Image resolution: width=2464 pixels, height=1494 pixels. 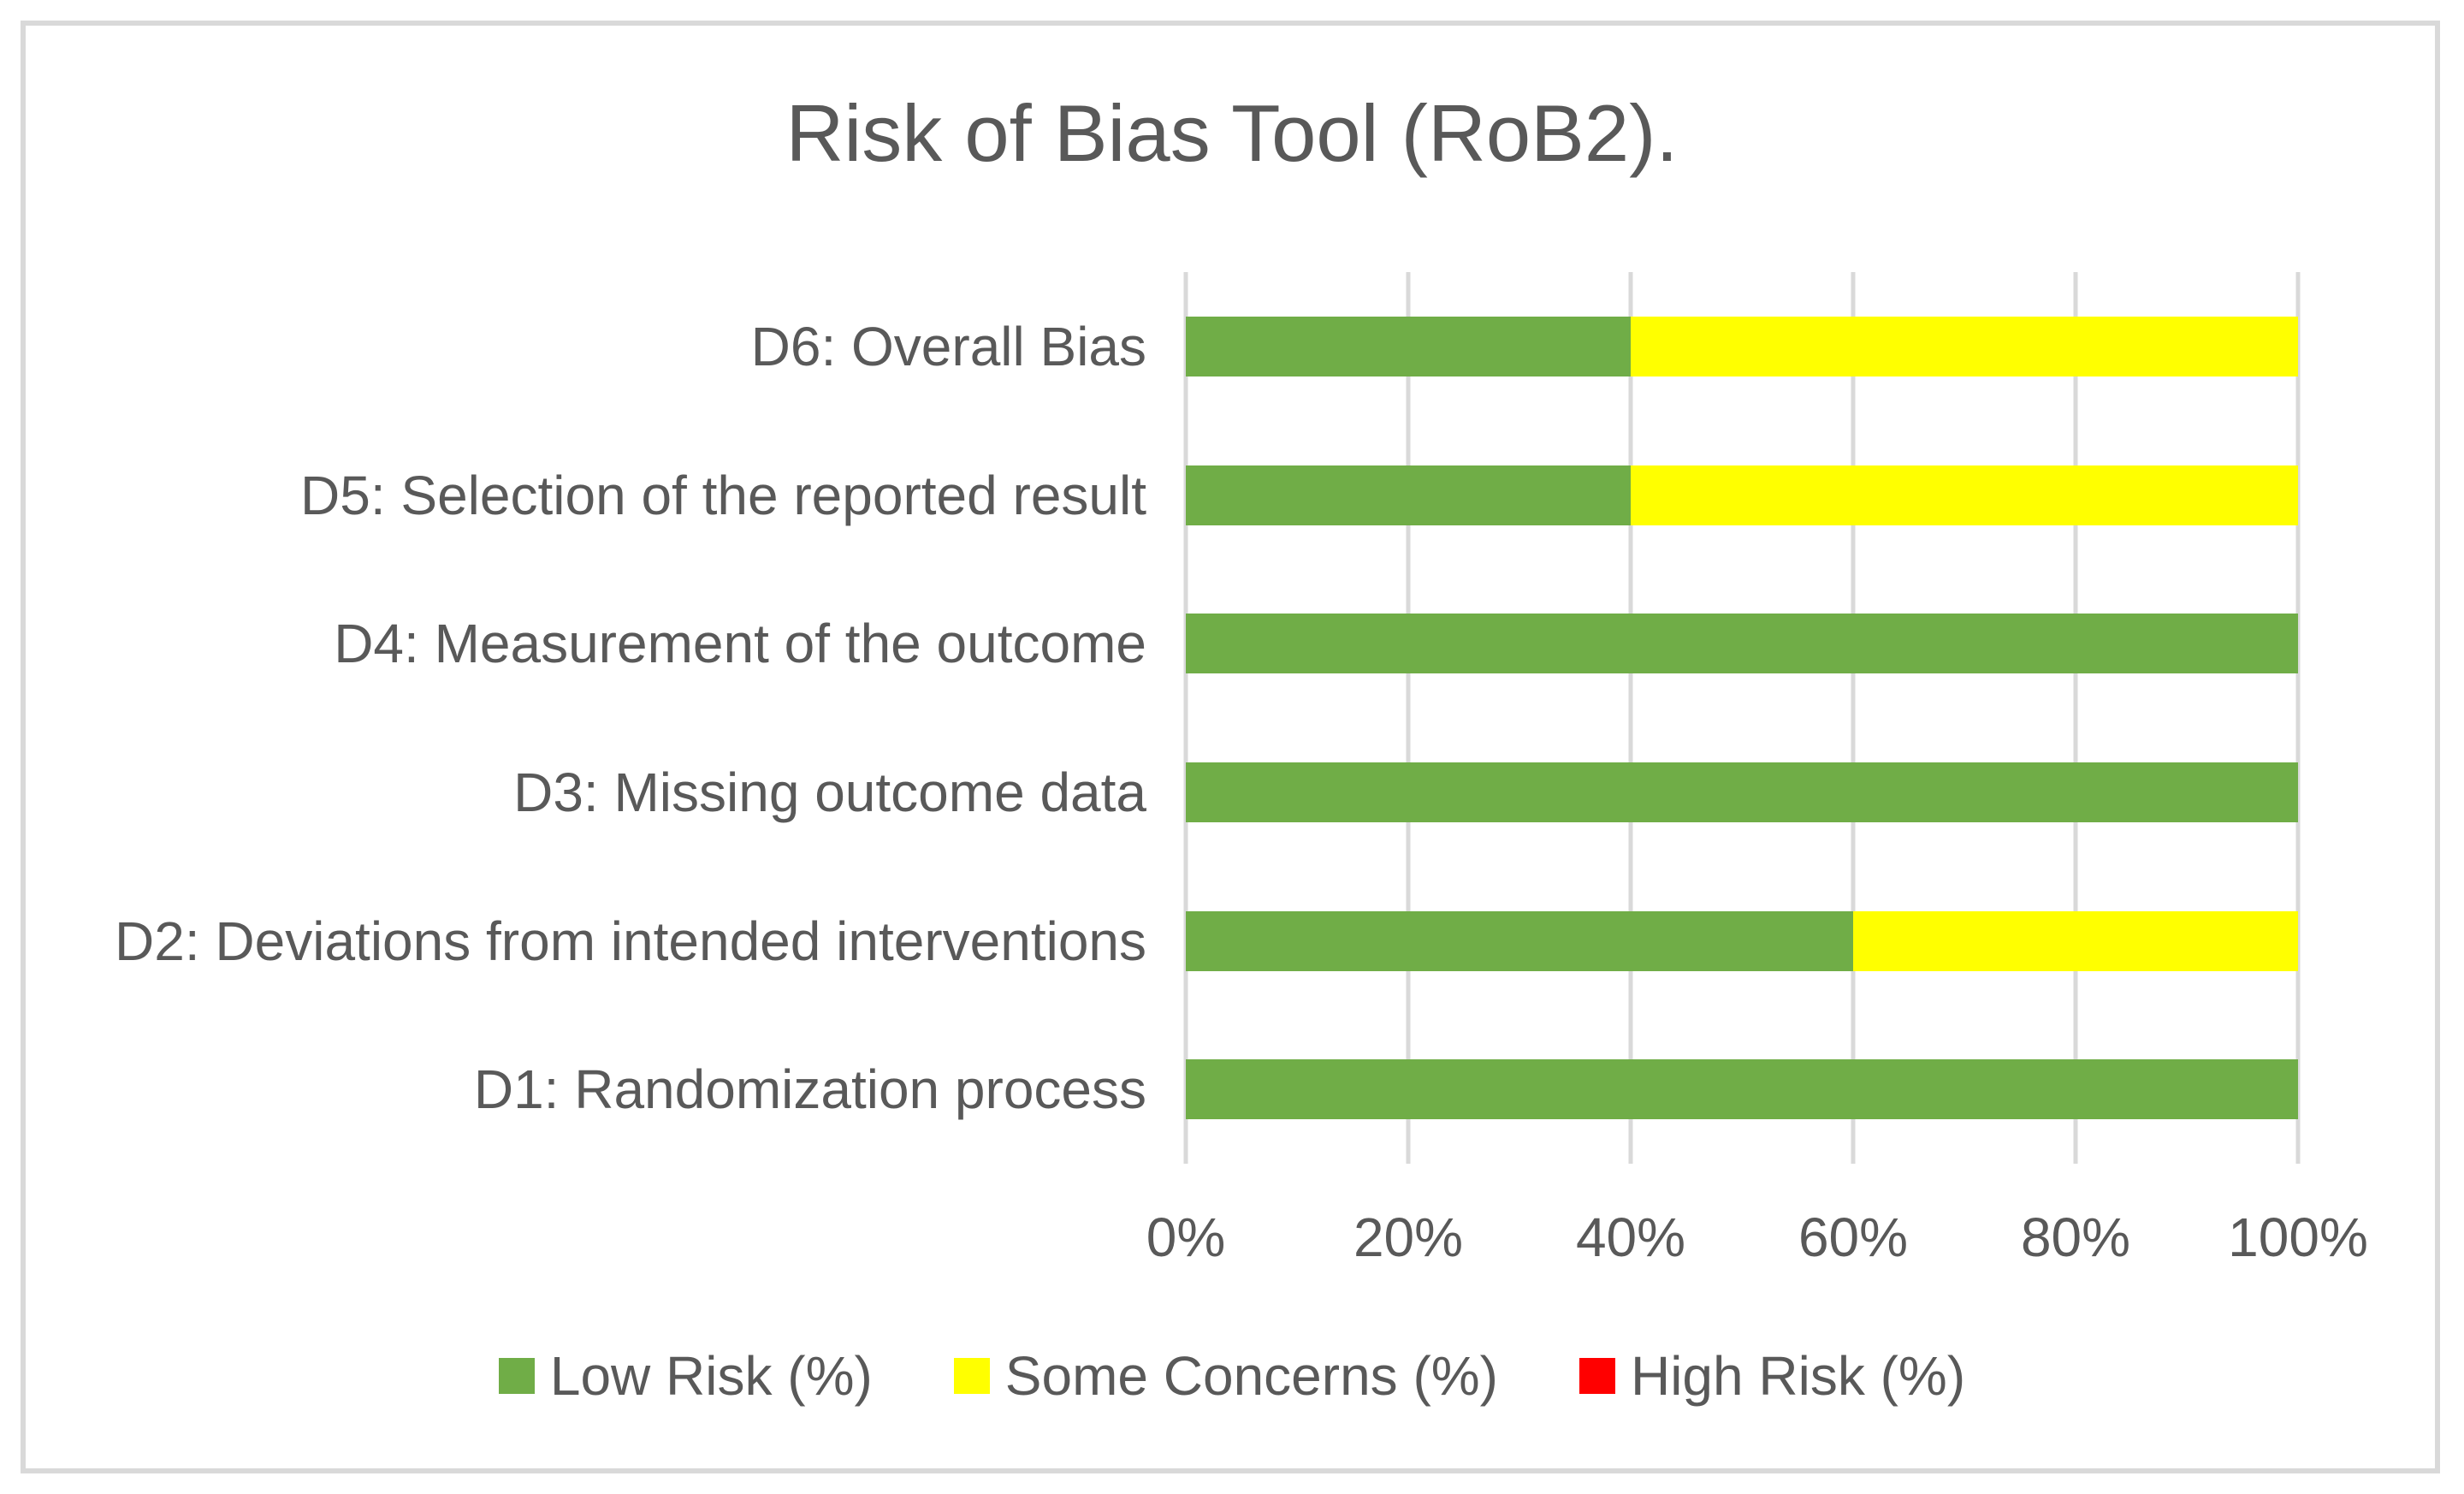 I want to click on x-tick-label: 100%, so click(x=2298, y=1237).